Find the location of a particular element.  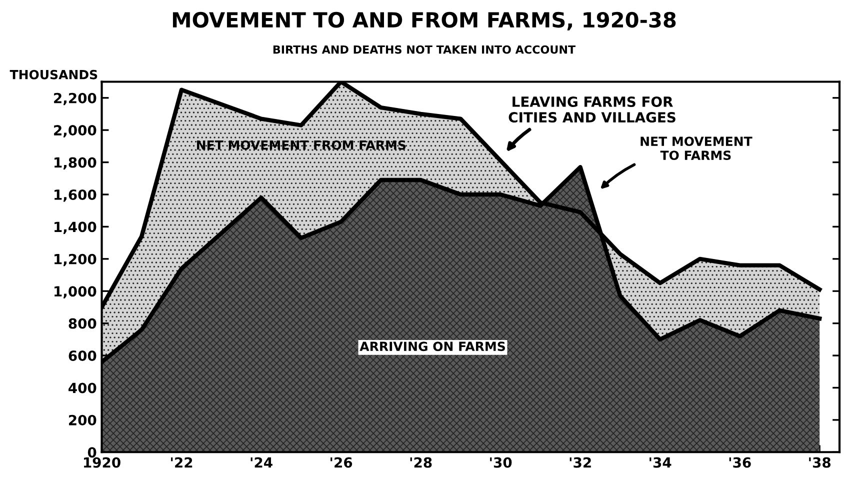

annotation: NET MOVEMENT TO FARMS is located at coordinates (696, 148).